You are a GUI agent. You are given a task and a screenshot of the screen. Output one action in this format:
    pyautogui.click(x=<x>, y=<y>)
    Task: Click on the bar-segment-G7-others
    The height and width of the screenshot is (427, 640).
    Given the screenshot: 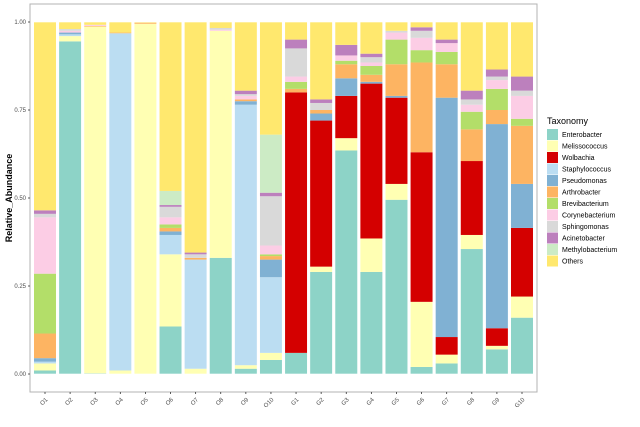 What is the action you would take?
    pyautogui.click(x=446, y=31)
    